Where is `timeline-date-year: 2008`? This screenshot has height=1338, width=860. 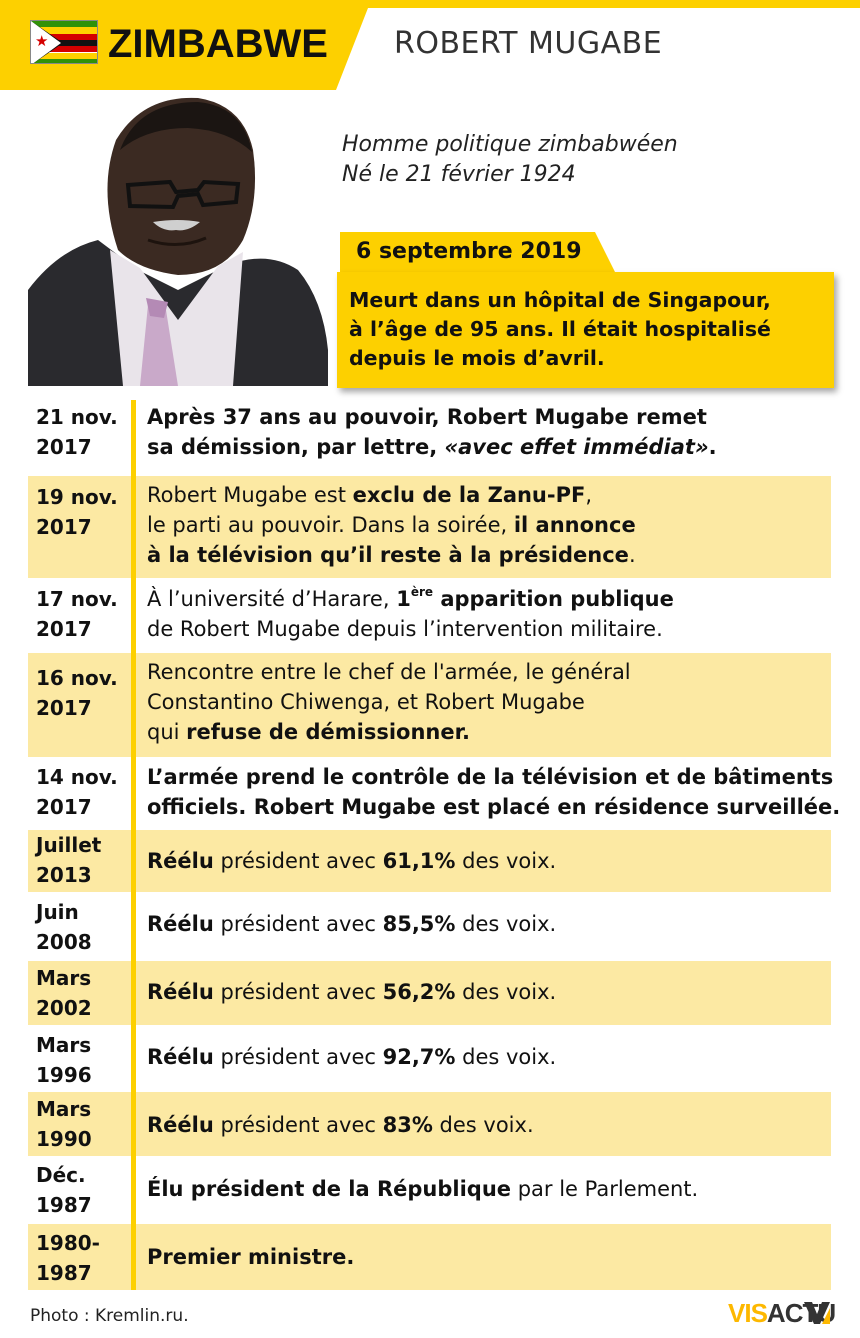 timeline-date-year: 2008 is located at coordinates (64, 942).